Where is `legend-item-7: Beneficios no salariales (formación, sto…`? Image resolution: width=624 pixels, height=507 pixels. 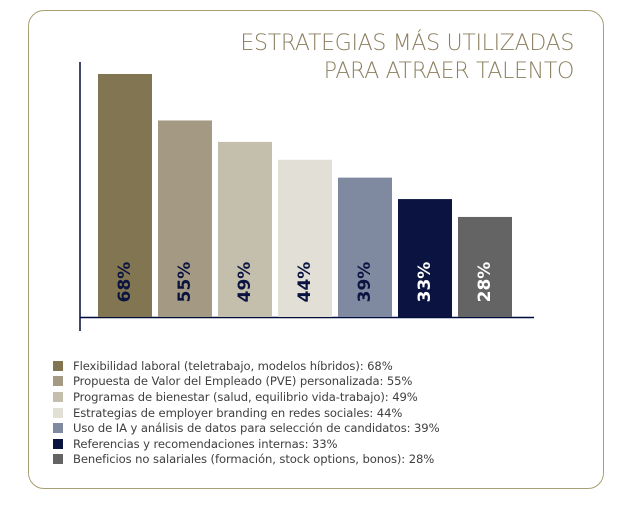
legend-item-7: Beneficios no salariales (formación, sto… is located at coordinates (246, 460).